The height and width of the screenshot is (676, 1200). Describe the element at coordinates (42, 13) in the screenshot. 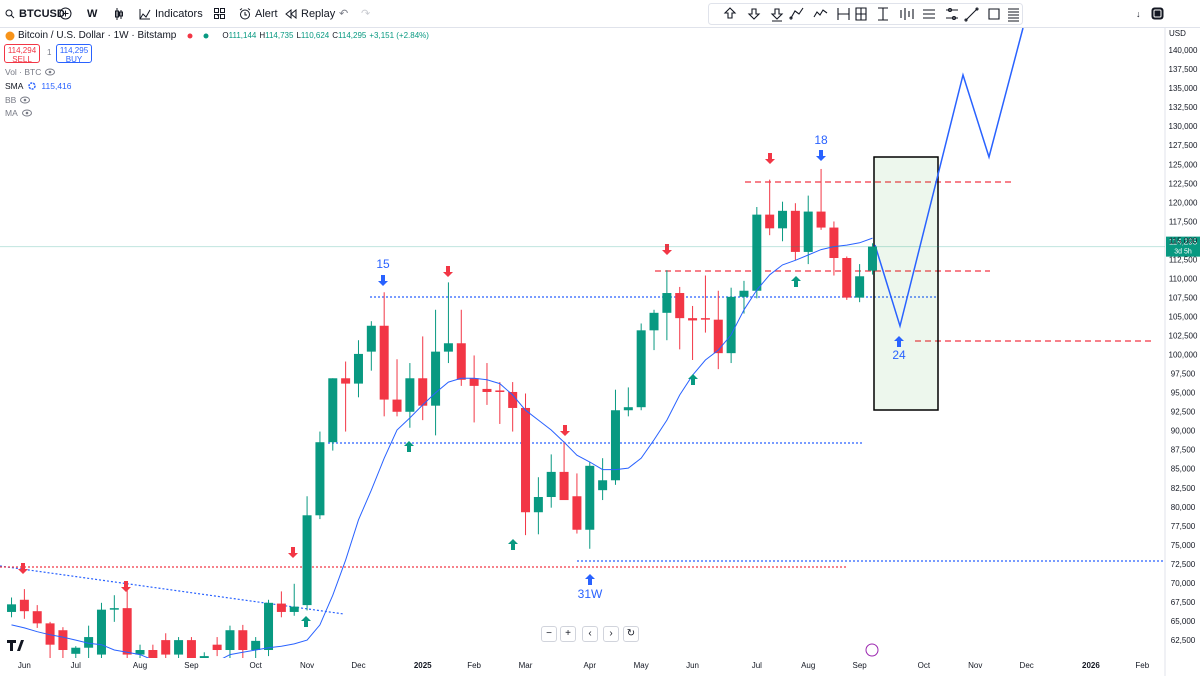

I see `symbol: BTCUSD` at that location.